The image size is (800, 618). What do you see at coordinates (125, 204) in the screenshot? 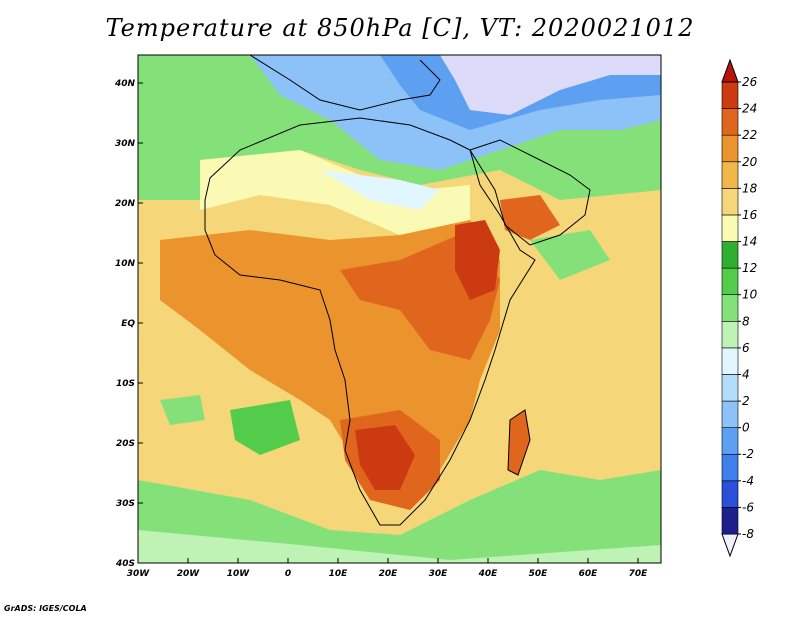
I see `lat-tick-label: 20N` at bounding box center [125, 204].